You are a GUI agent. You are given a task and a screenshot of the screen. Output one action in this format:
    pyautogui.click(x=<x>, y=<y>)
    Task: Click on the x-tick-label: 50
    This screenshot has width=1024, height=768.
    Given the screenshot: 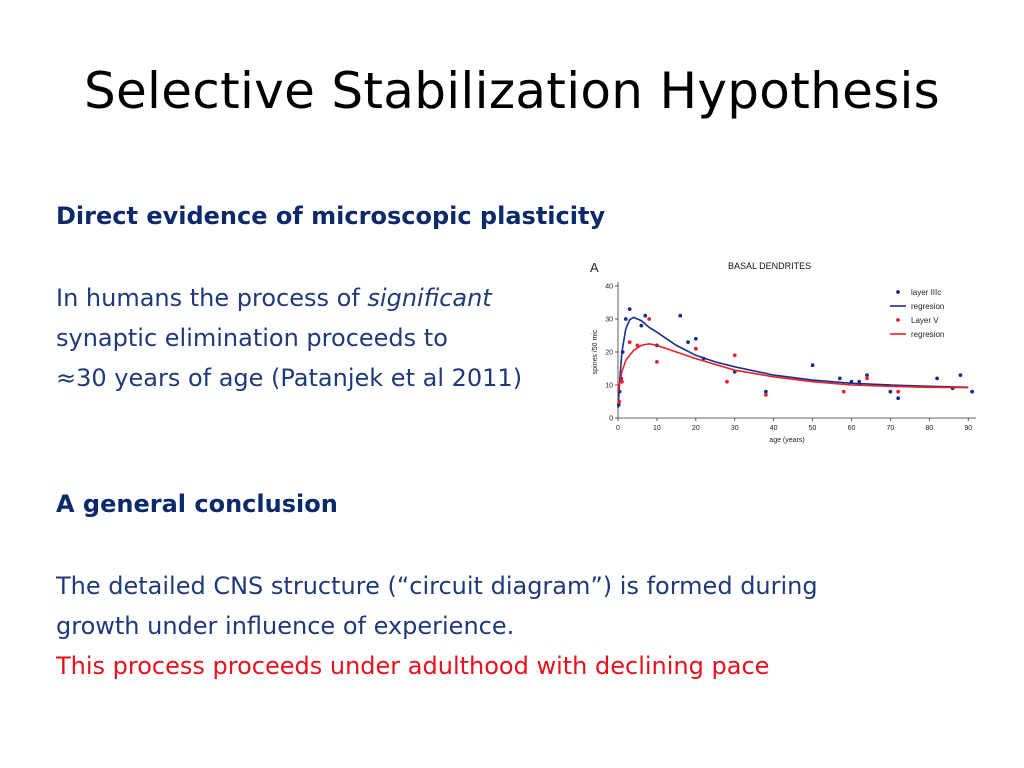 What is the action you would take?
    pyautogui.click(x=813, y=428)
    